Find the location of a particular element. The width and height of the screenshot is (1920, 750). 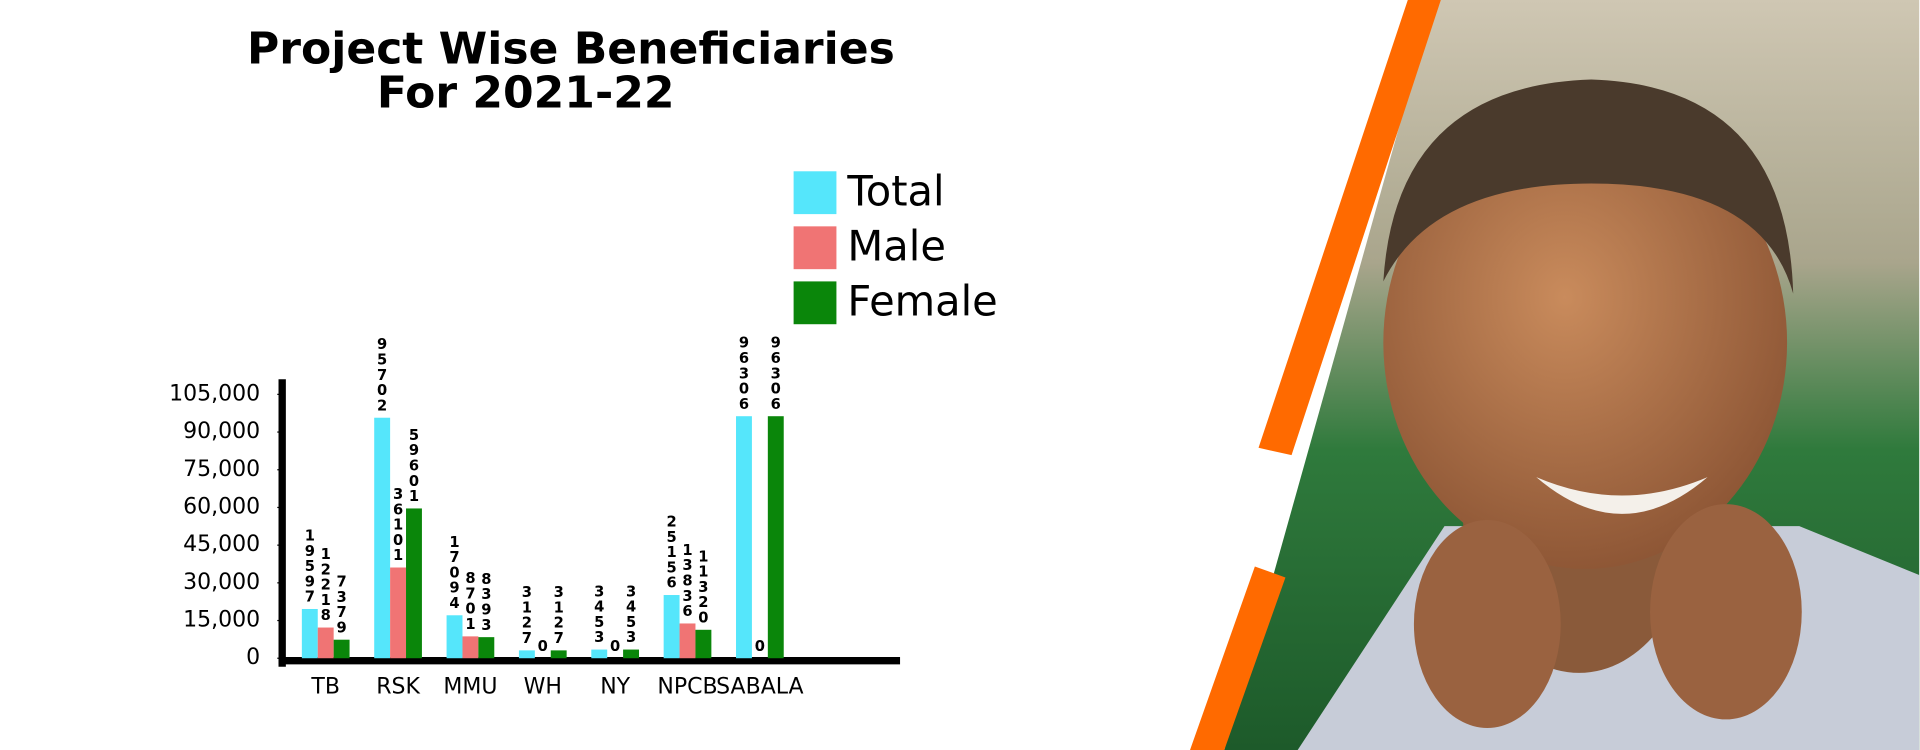

title: Project Wise Beneficiaries For 2021-22 is located at coordinates (571, 70).